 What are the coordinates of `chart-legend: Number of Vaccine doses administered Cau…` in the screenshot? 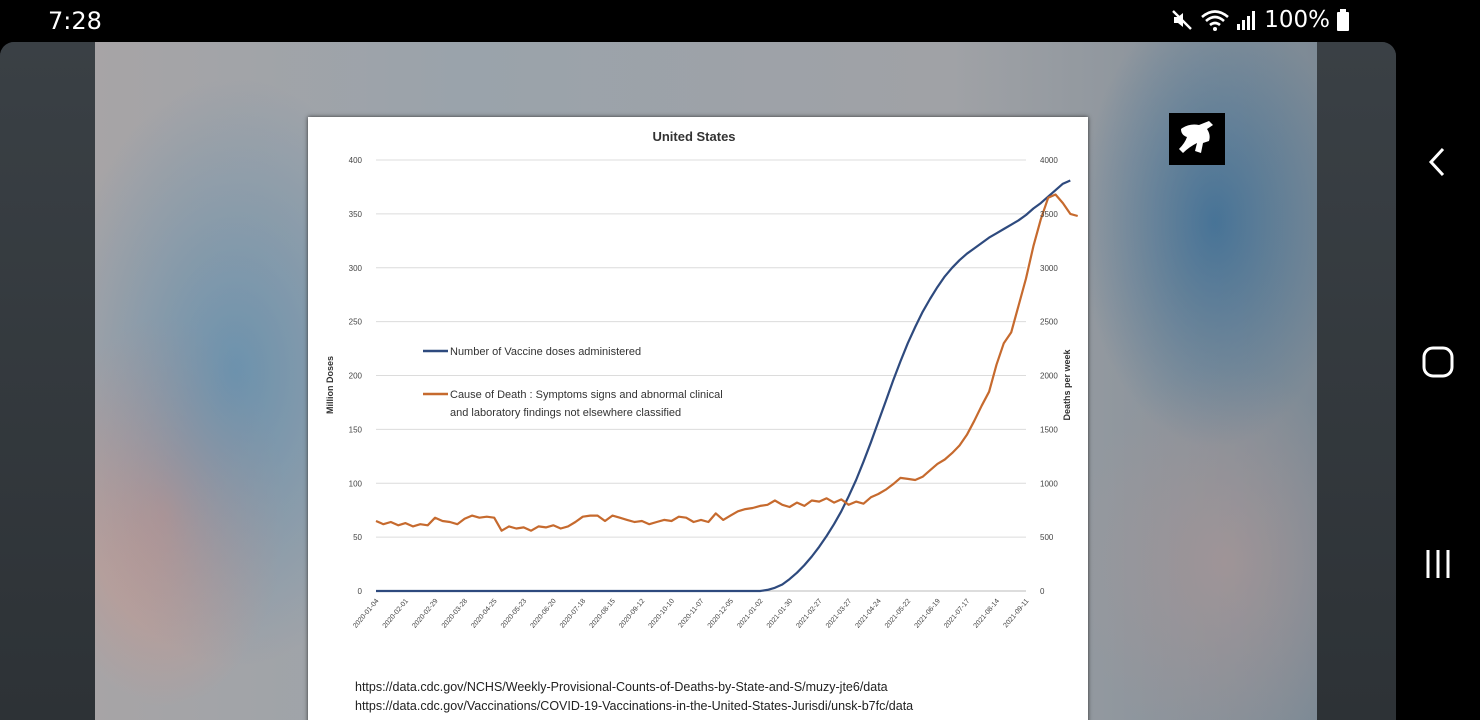 It's located at (573, 382).